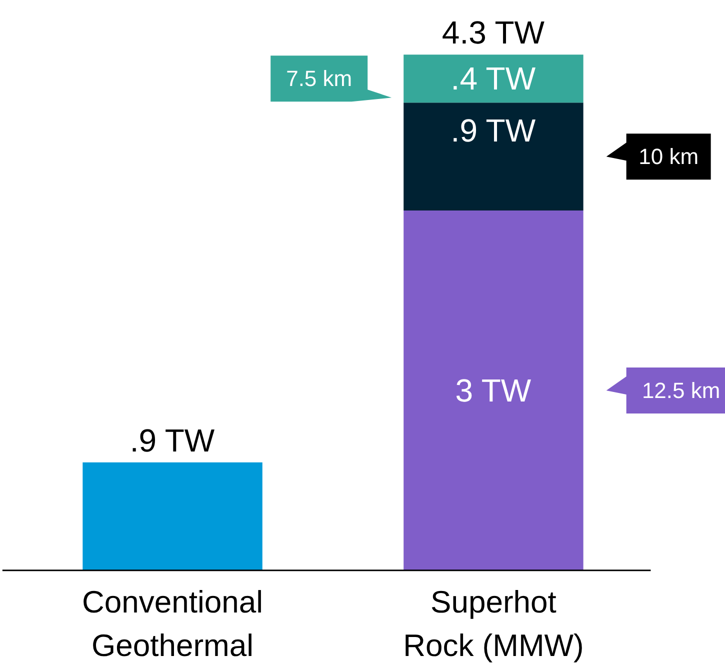  What do you see at coordinates (493, 78) in the screenshot?
I see `data-label: .4 TW` at bounding box center [493, 78].